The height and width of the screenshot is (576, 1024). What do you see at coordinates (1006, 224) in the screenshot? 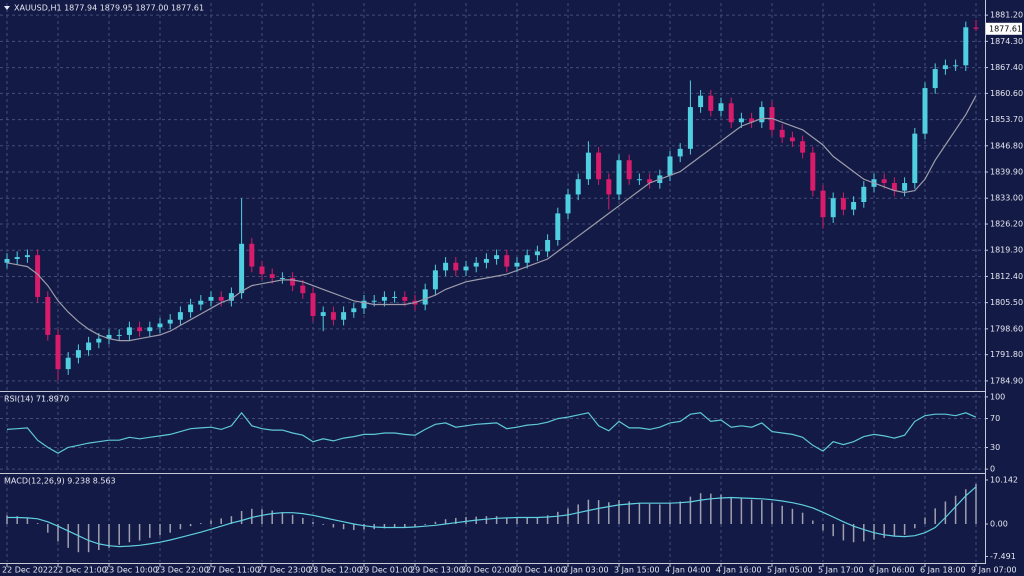
I see `y-tick-label: 1826.20` at bounding box center [1006, 224].